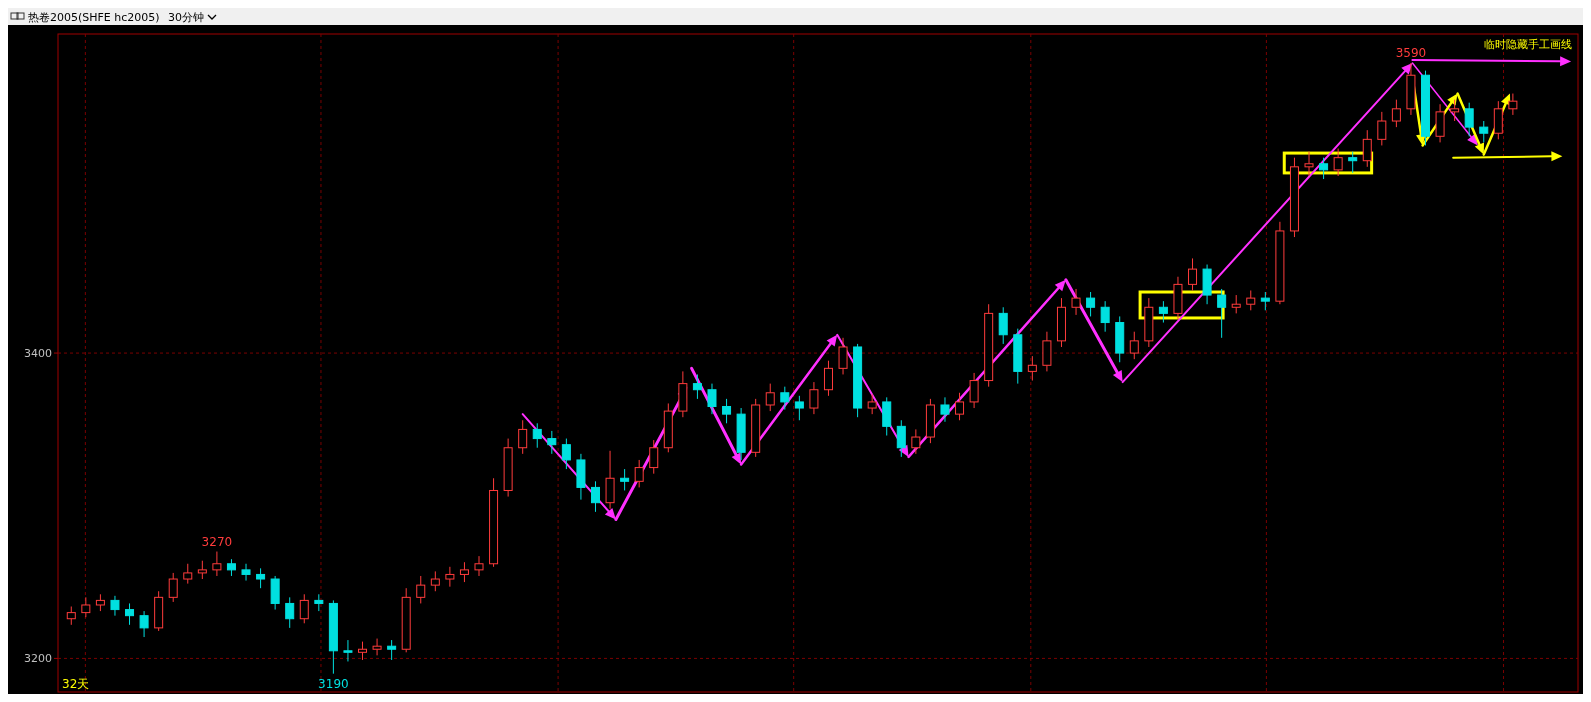 The width and height of the screenshot is (1591, 702). I want to click on annotation: 临时隐藏手工画线, so click(1528, 44).